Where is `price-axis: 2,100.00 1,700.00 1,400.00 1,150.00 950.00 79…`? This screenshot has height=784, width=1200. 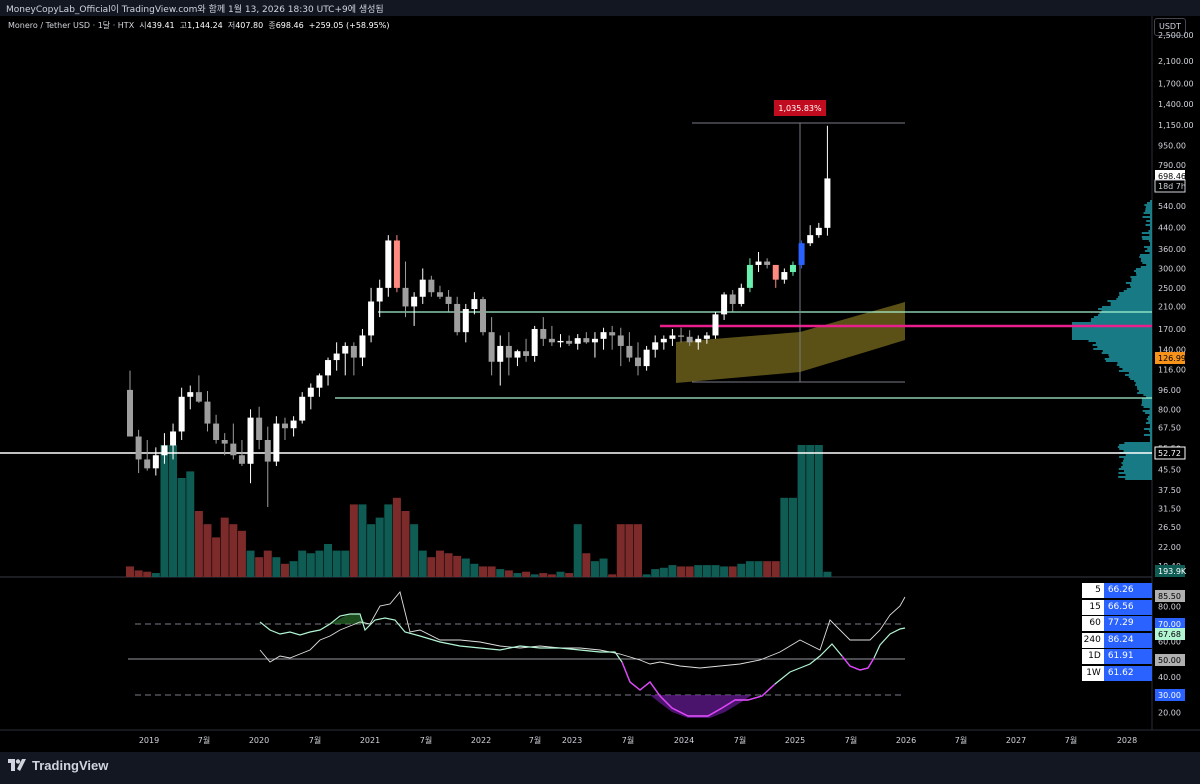
price-axis: 2,100.00 1,700.00 1,400.00 1,150.00 950.00 79… is located at coordinates (1176, 301).